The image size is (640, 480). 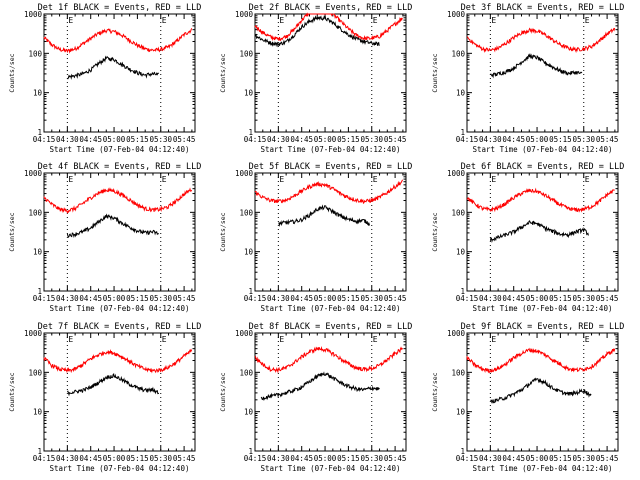 What do you see at coordinates (331, 8) in the screenshot?
I see `panel-title: Det 2f BLACK = Events, RED = LLD` at bounding box center [331, 8].